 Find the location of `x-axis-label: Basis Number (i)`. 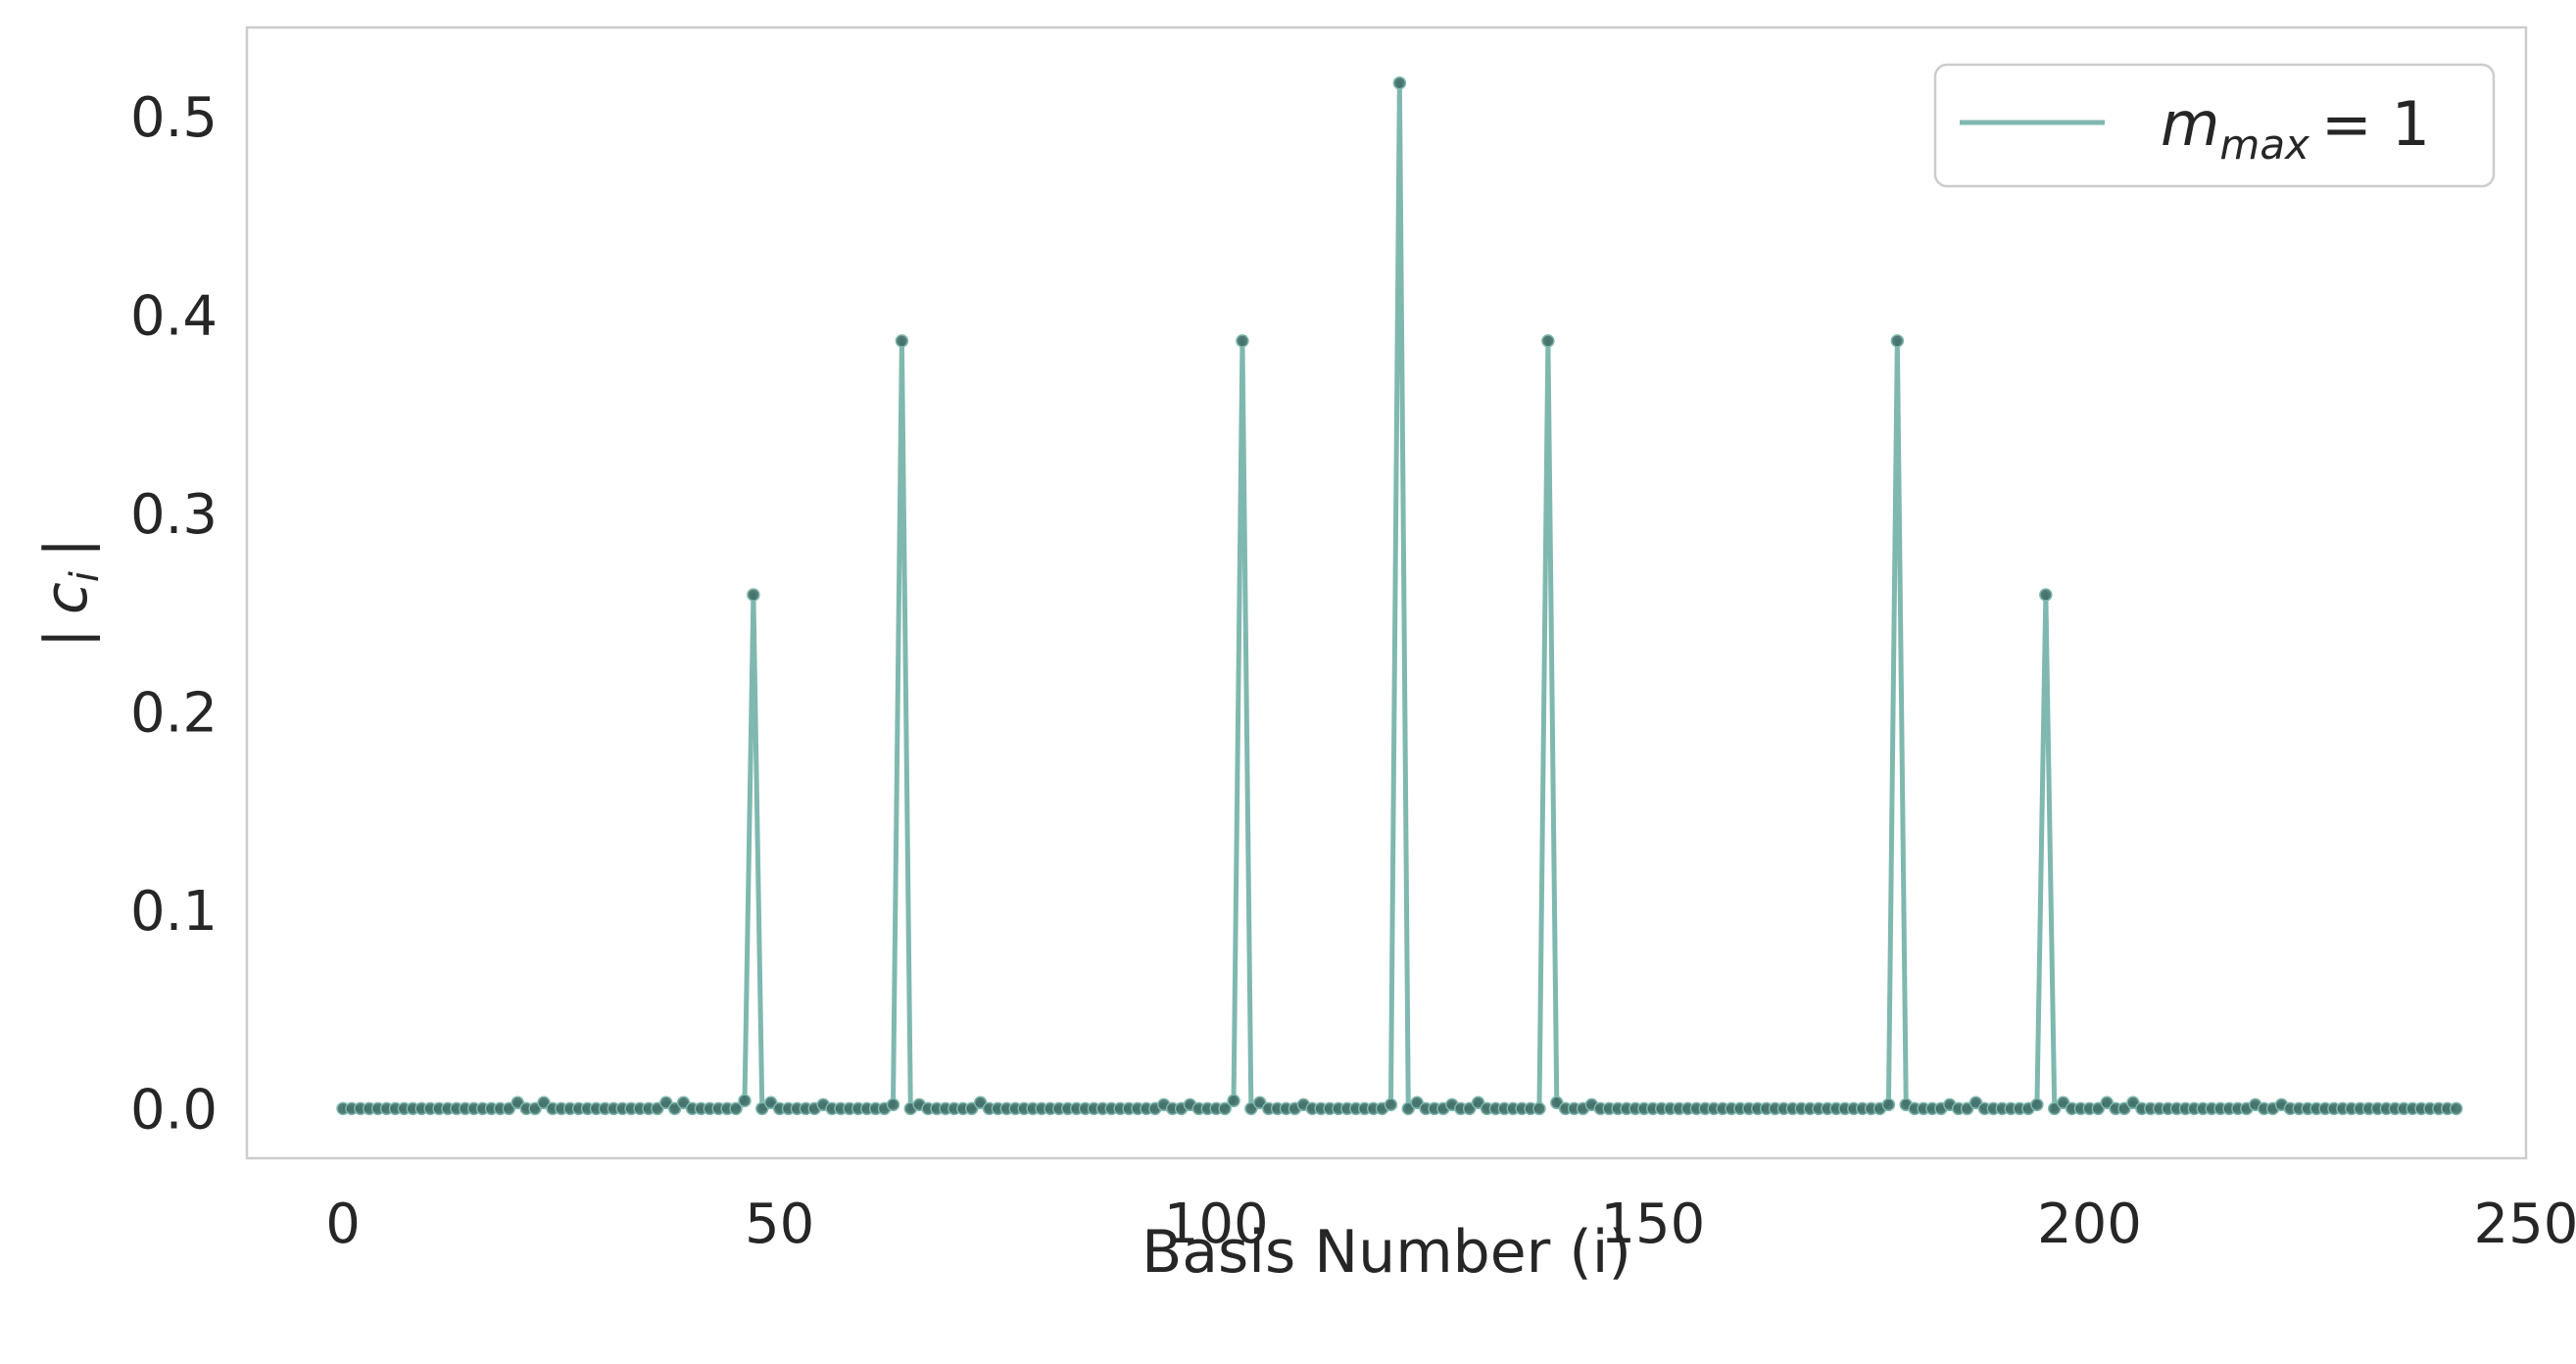

x-axis-label: Basis Number (i) is located at coordinates (1386, 1252).